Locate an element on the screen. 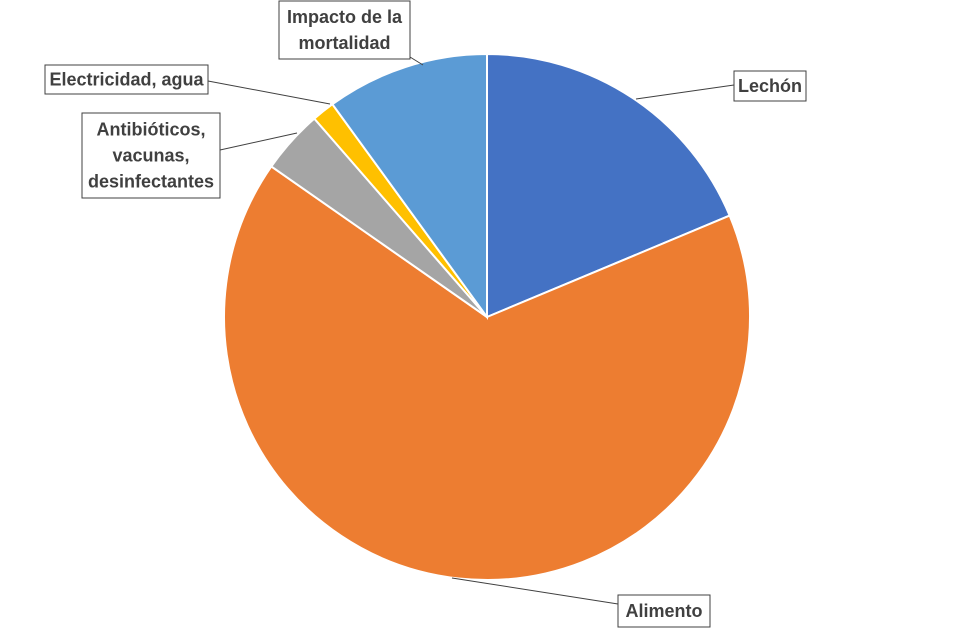 The height and width of the screenshot is (636, 974). data-label-5: Impacto de la mortalidad is located at coordinates (344, 30).